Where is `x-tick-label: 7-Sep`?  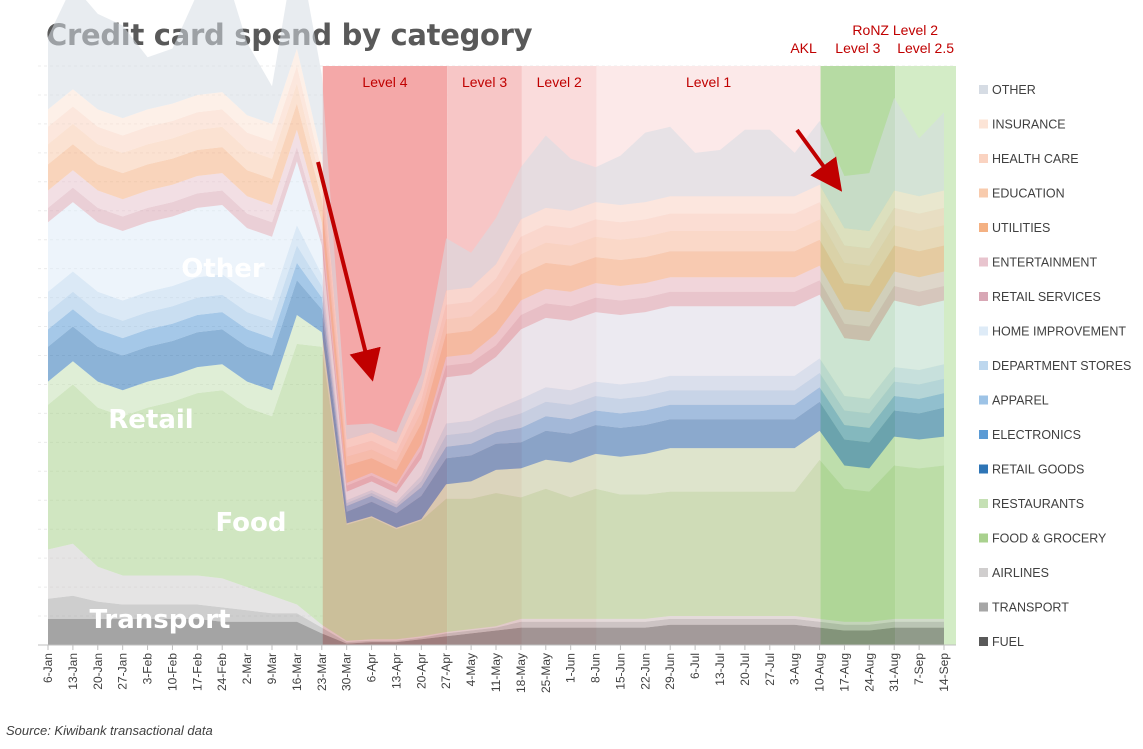
x-tick-label: 7-Sep is located at coordinates (919, 669).